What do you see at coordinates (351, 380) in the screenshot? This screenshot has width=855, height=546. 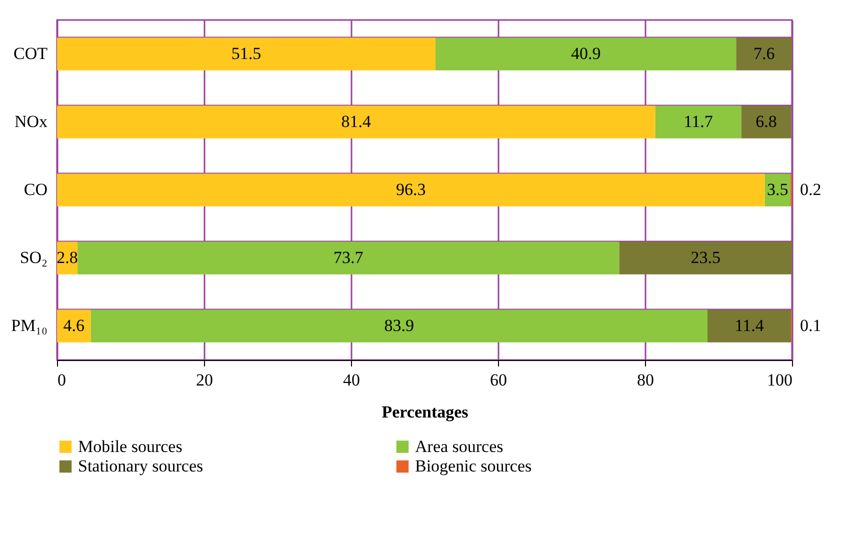 I see `x-tick-label: 40` at bounding box center [351, 380].